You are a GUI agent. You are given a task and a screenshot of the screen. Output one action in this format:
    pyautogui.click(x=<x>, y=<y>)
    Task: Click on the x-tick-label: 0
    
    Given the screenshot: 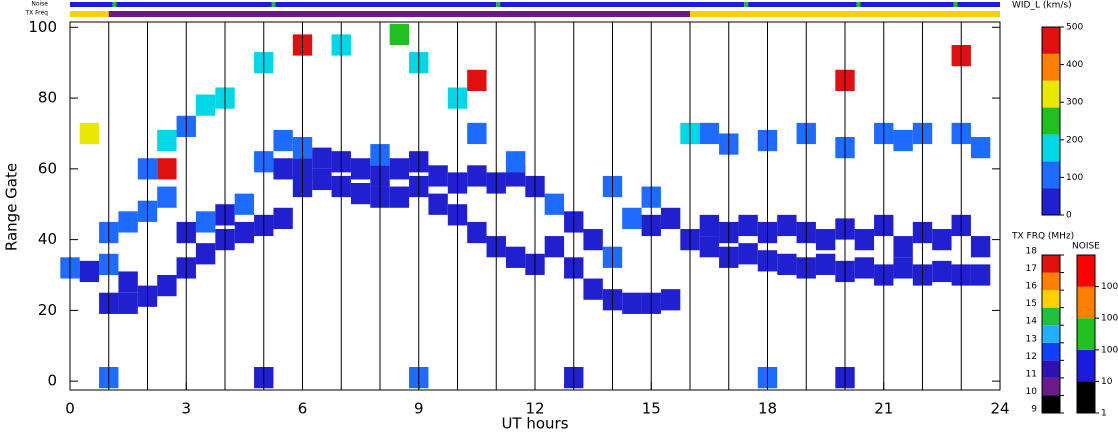 What is the action you would take?
    pyautogui.click(x=70, y=409)
    